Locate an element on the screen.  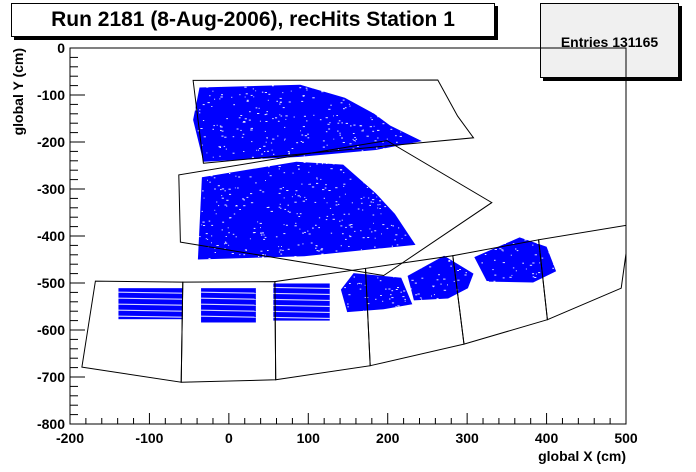
x-tick-label: 400 is located at coordinates (547, 438).